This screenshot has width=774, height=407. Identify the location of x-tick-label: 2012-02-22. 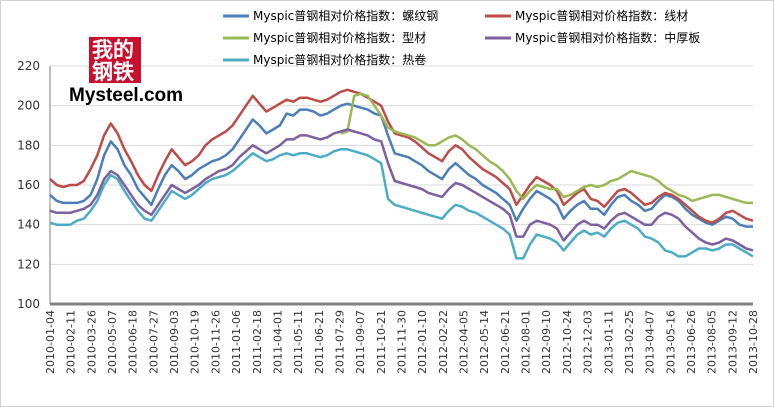
(443, 342).